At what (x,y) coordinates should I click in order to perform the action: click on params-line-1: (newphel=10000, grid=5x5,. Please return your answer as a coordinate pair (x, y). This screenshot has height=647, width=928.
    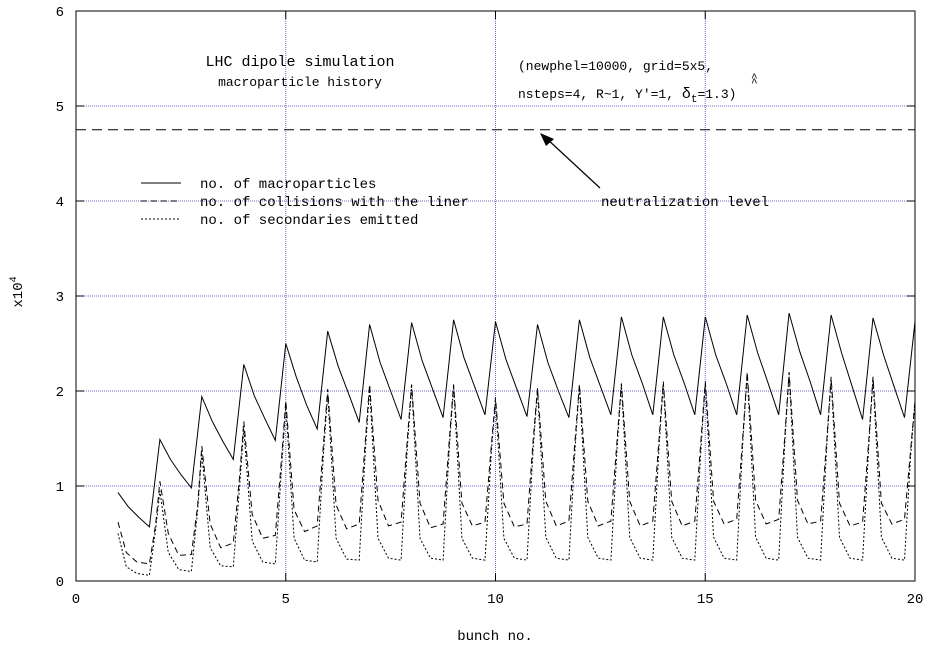
    Looking at the image, I should click on (615, 66).